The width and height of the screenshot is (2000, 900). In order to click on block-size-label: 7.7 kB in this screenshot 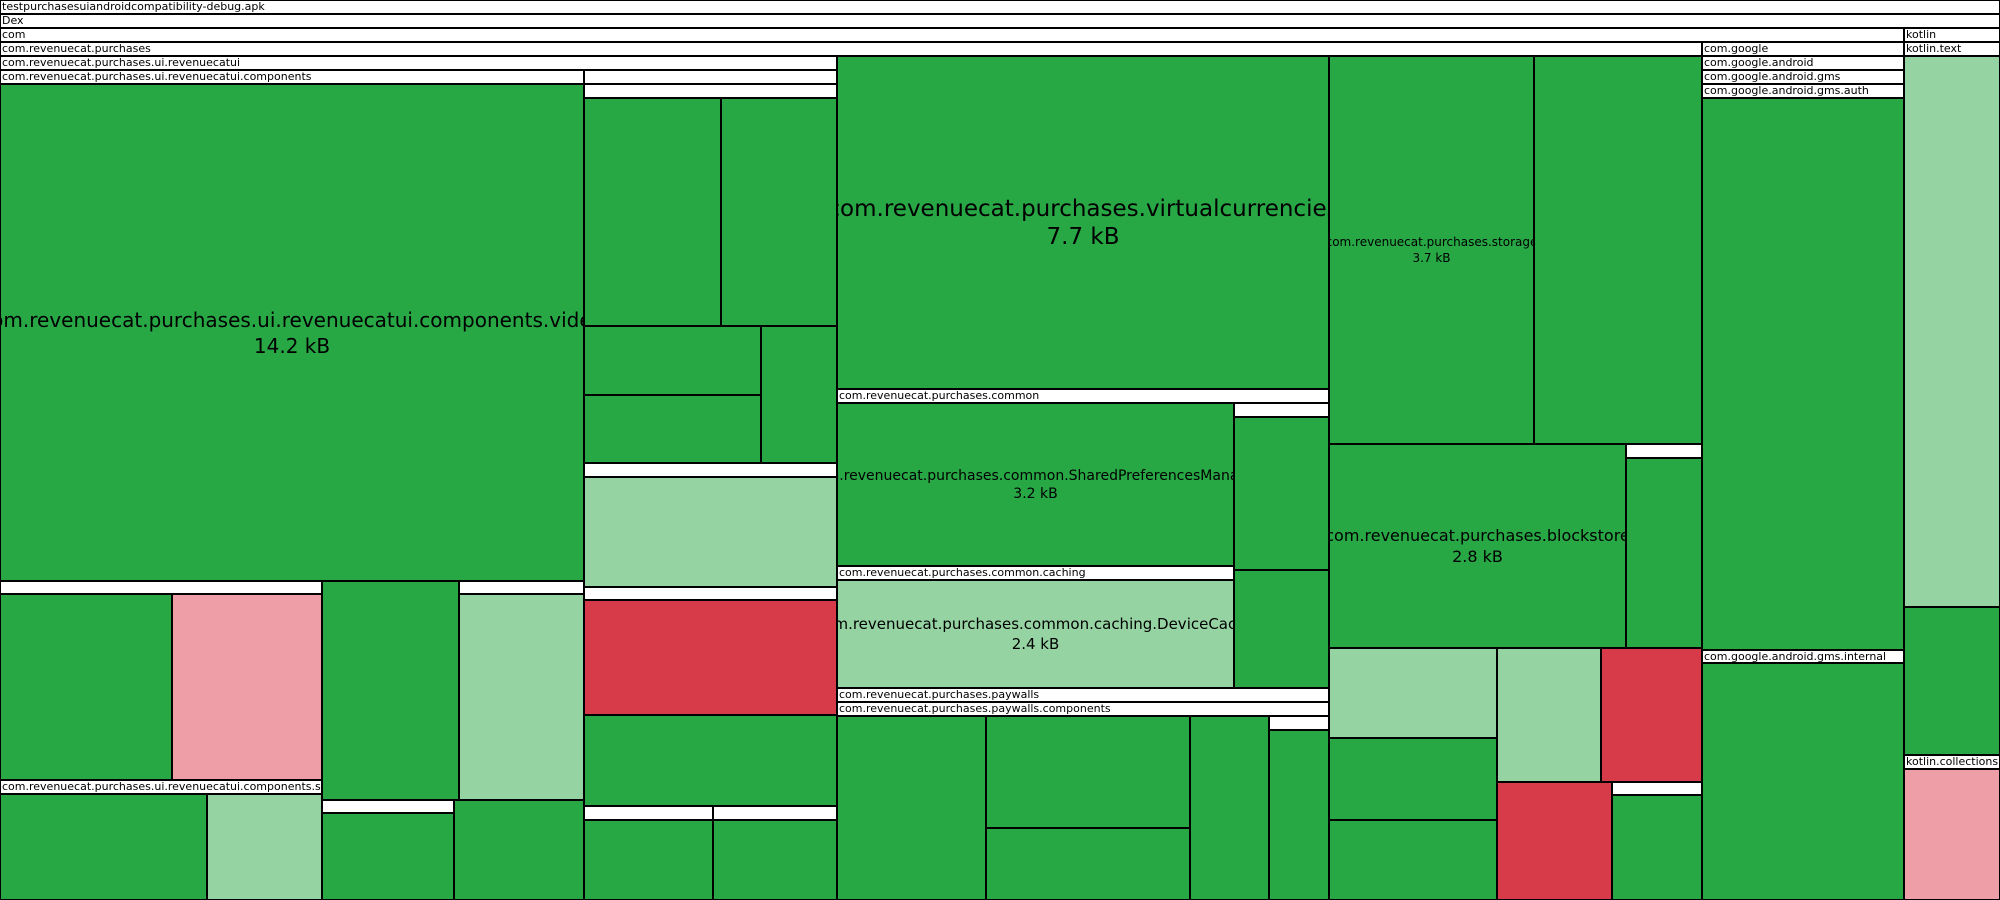, I will do `click(1083, 236)`.